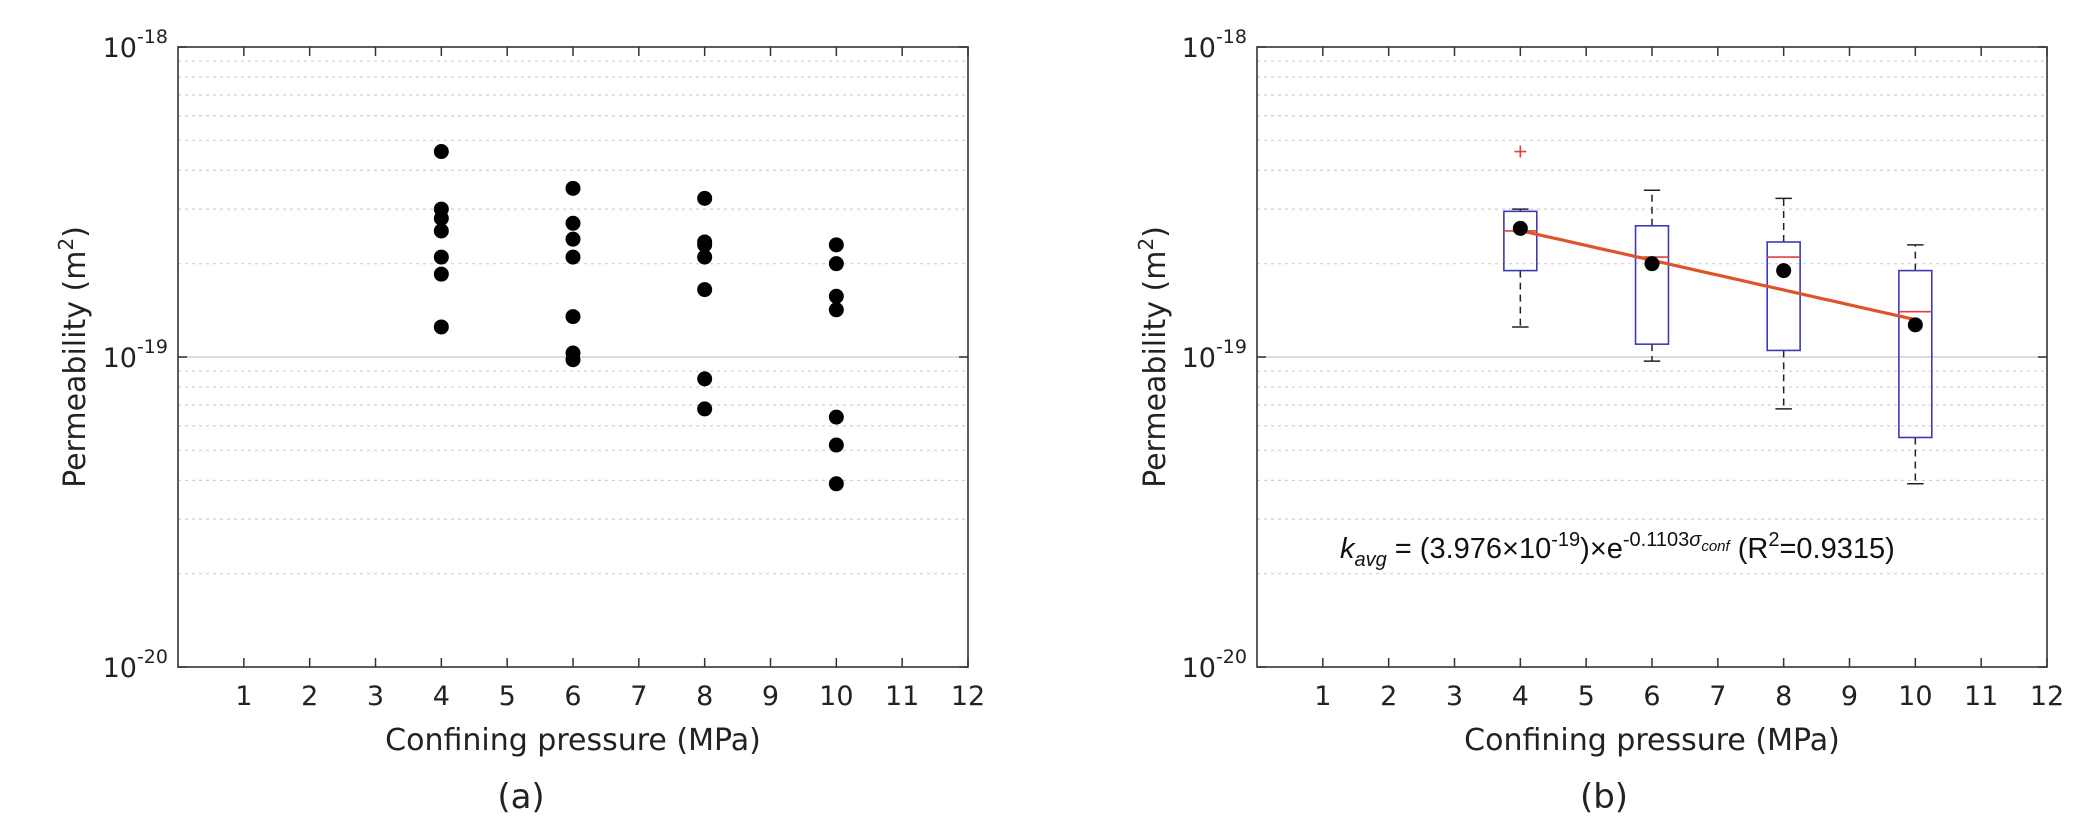 The width and height of the screenshot is (2099, 834). What do you see at coordinates (520, 797) in the screenshot?
I see `panel-a-caption: (a)` at bounding box center [520, 797].